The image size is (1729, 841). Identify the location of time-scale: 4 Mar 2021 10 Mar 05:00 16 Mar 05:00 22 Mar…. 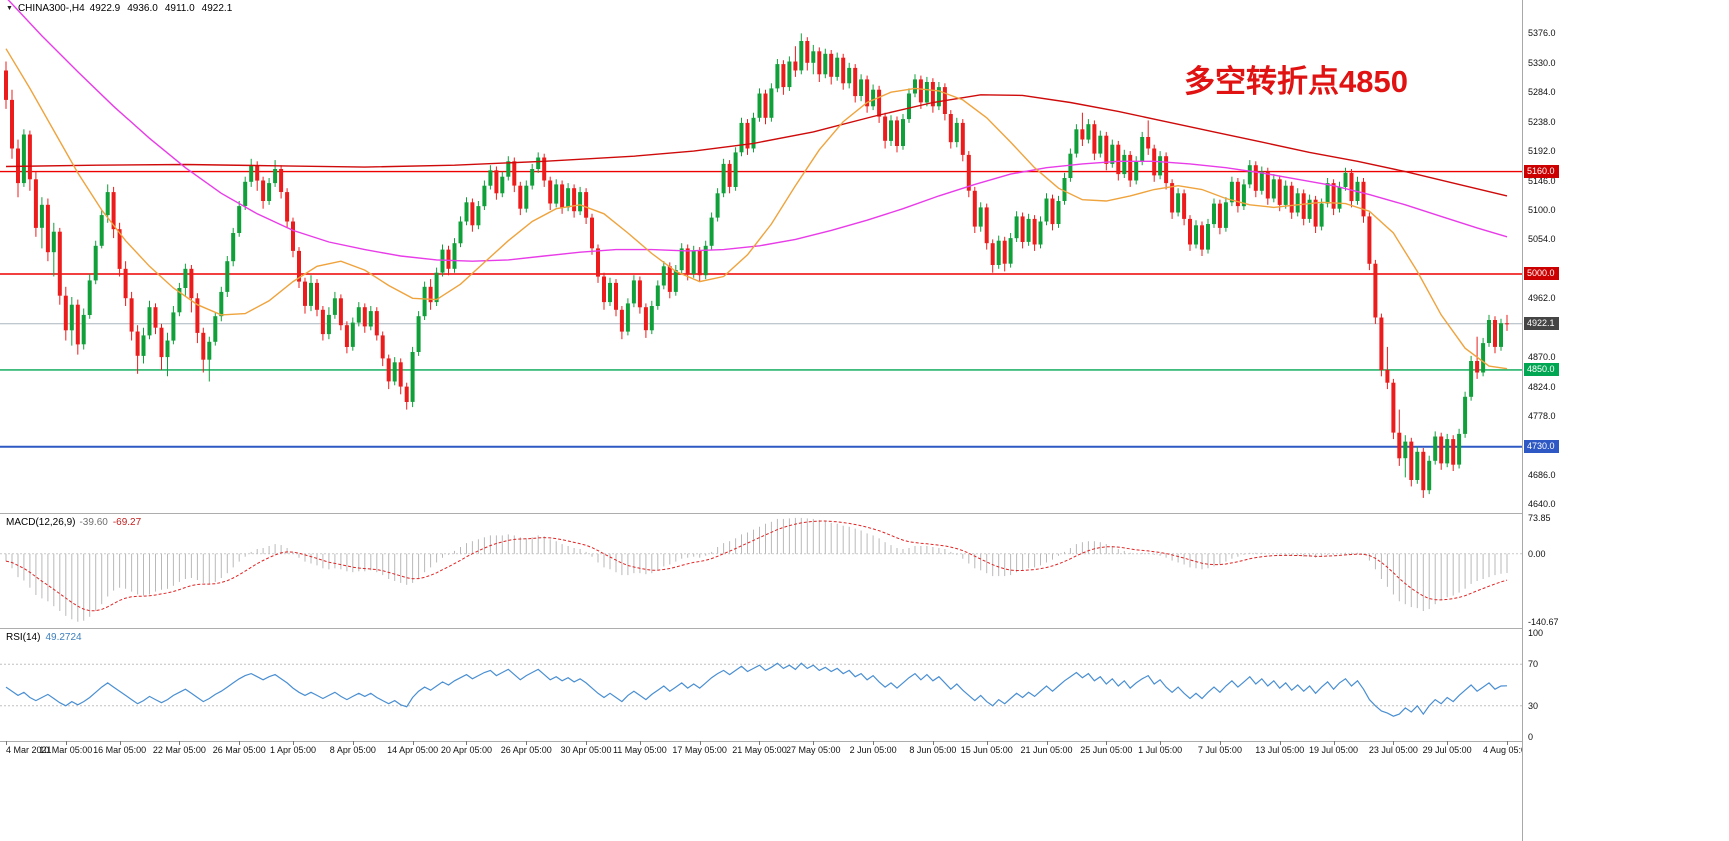
(864, 750).